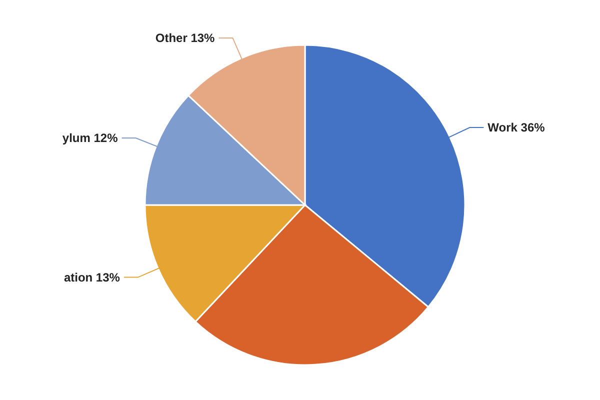  What do you see at coordinates (185, 37) in the screenshot?
I see `slice-label: Other 13%` at bounding box center [185, 37].